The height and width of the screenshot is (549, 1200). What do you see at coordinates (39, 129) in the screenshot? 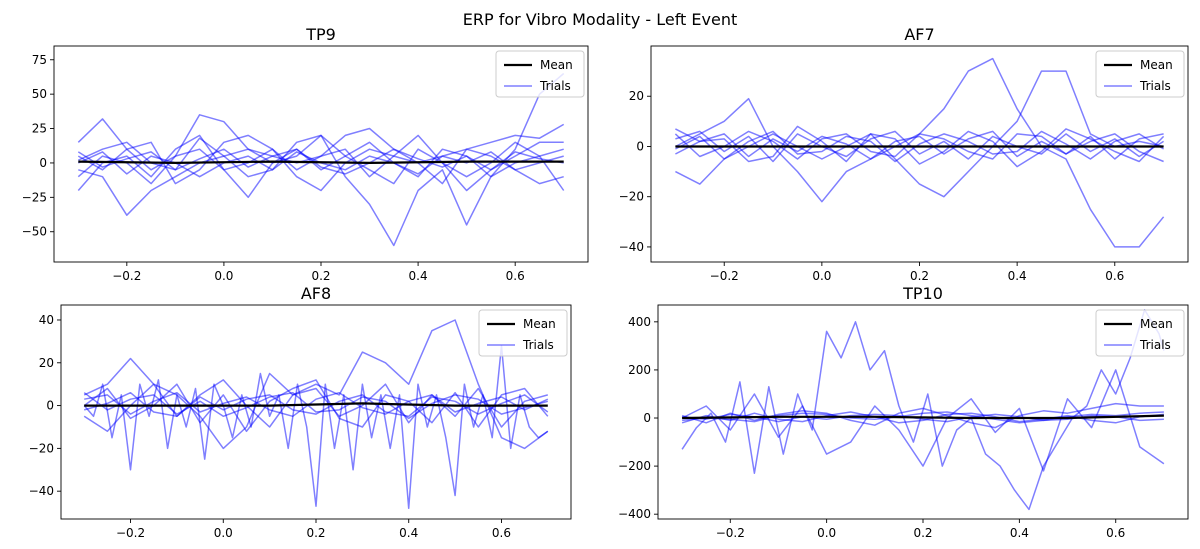
I see `y-tick-label: 25` at bounding box center [39, 129].